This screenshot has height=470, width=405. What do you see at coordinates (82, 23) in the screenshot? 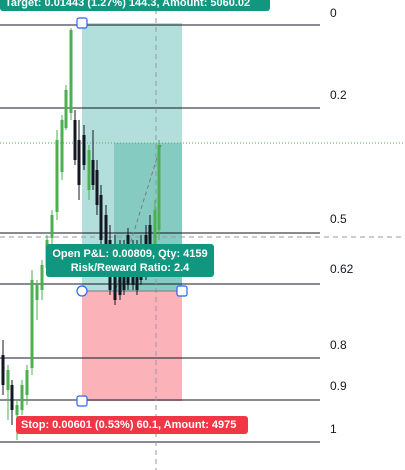
I see `target-handle` at bounding box center [82, 23].